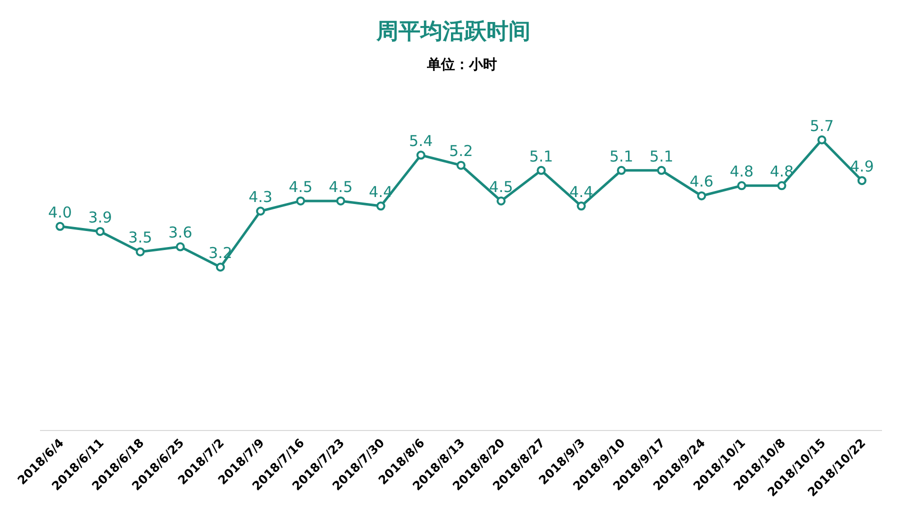  What do you see at coordinates (60, 212) in the screenshot?
I see `data-label: 4.0` at bounding box center [60, 212].